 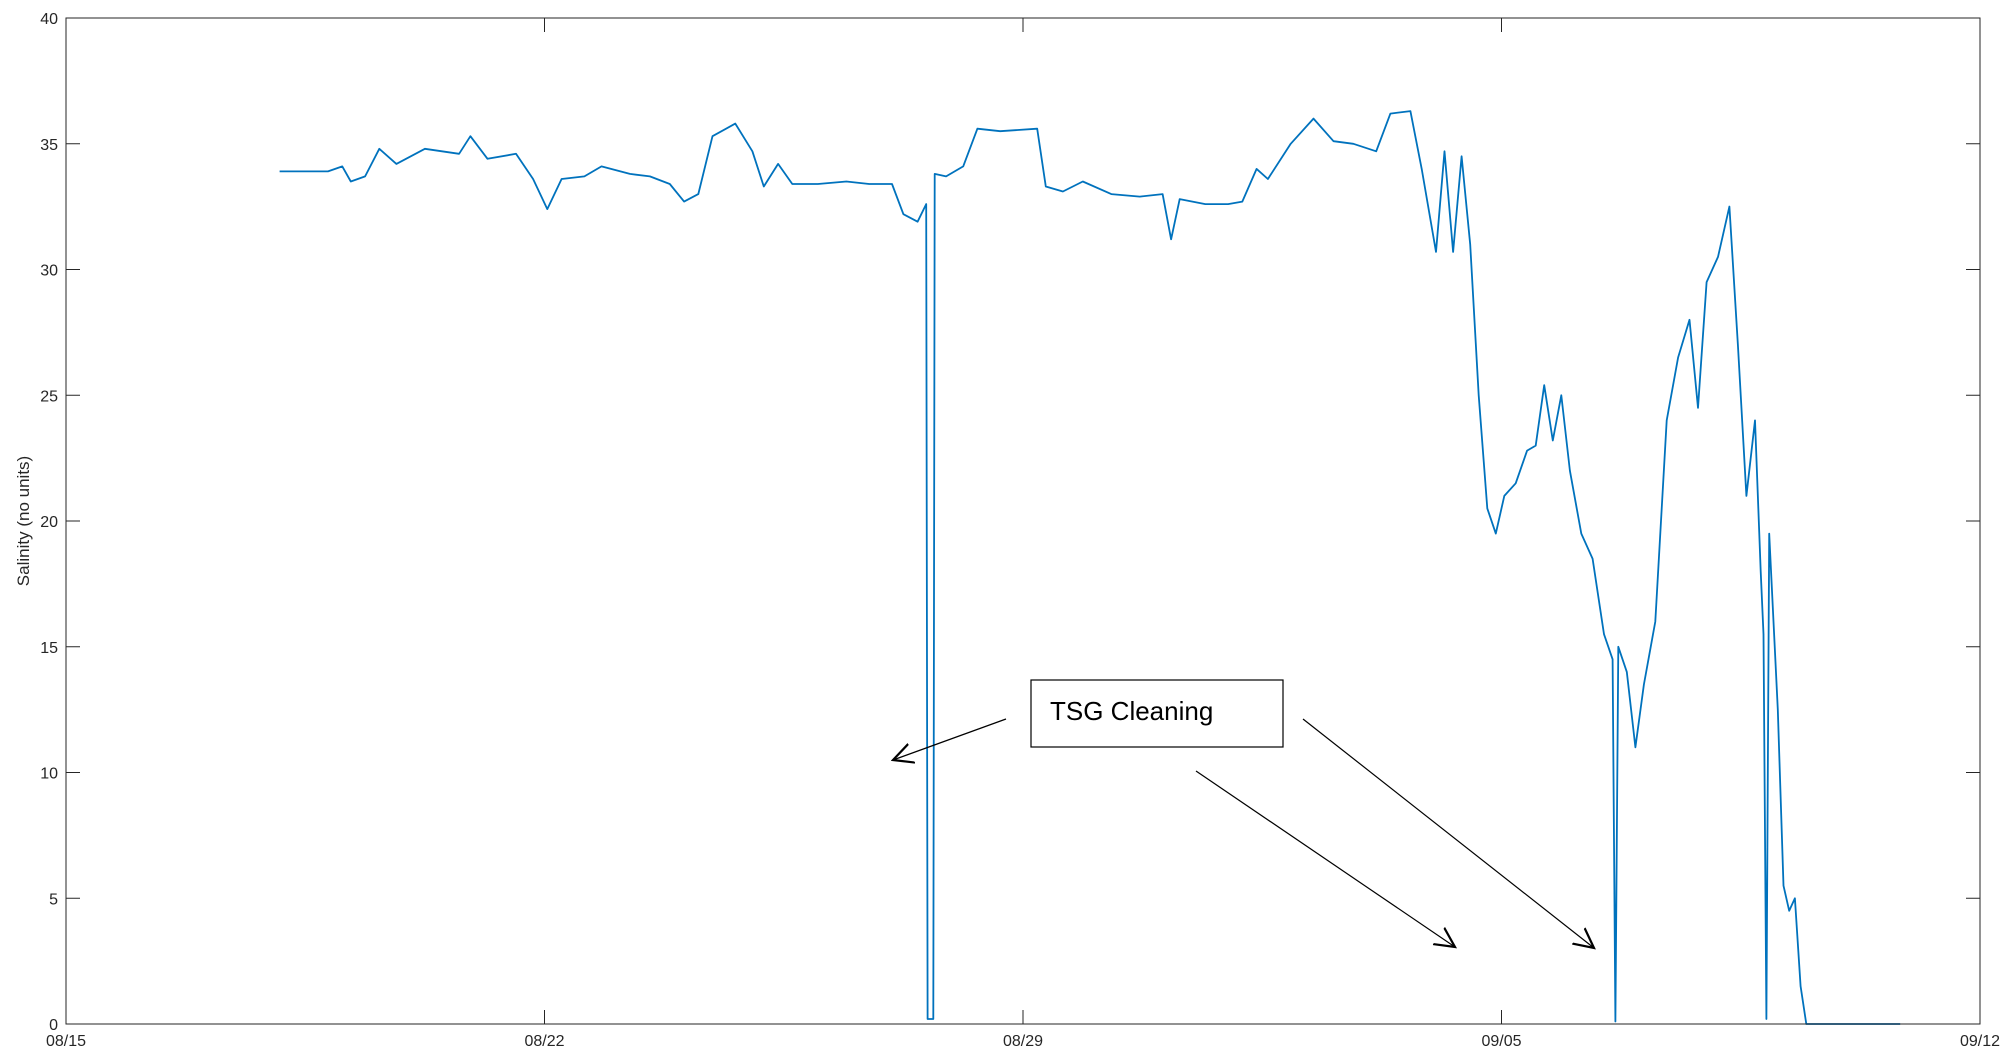 I want to click on annotation: TSG Cleaning, so click(x=1243, y=813).